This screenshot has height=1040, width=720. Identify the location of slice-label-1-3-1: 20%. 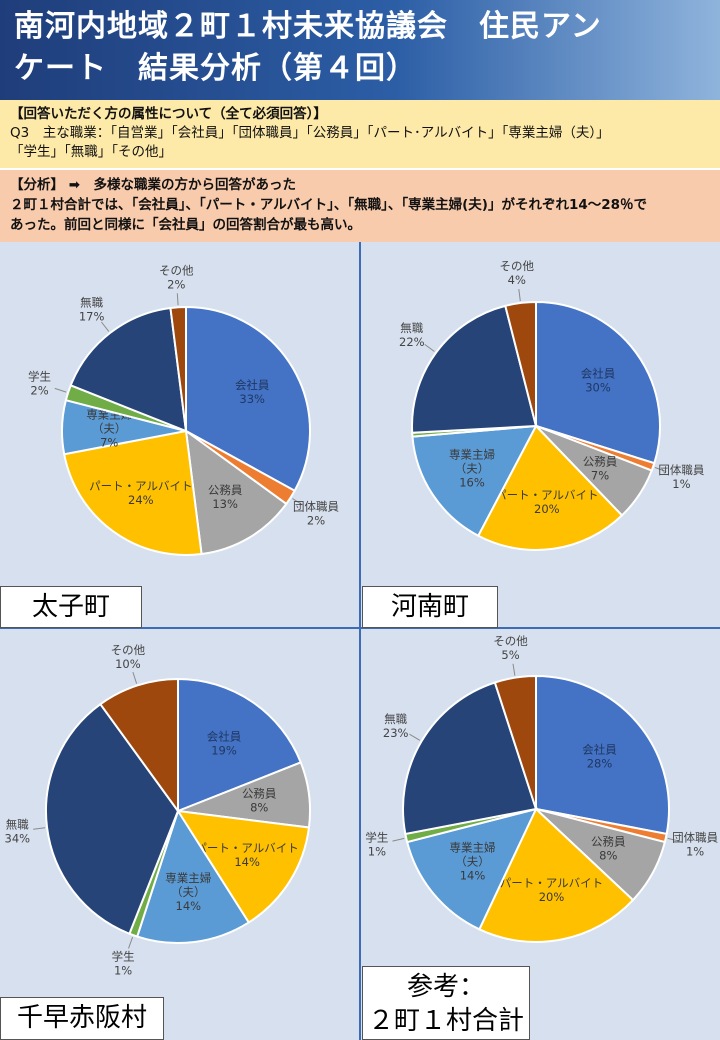
(547, 509).